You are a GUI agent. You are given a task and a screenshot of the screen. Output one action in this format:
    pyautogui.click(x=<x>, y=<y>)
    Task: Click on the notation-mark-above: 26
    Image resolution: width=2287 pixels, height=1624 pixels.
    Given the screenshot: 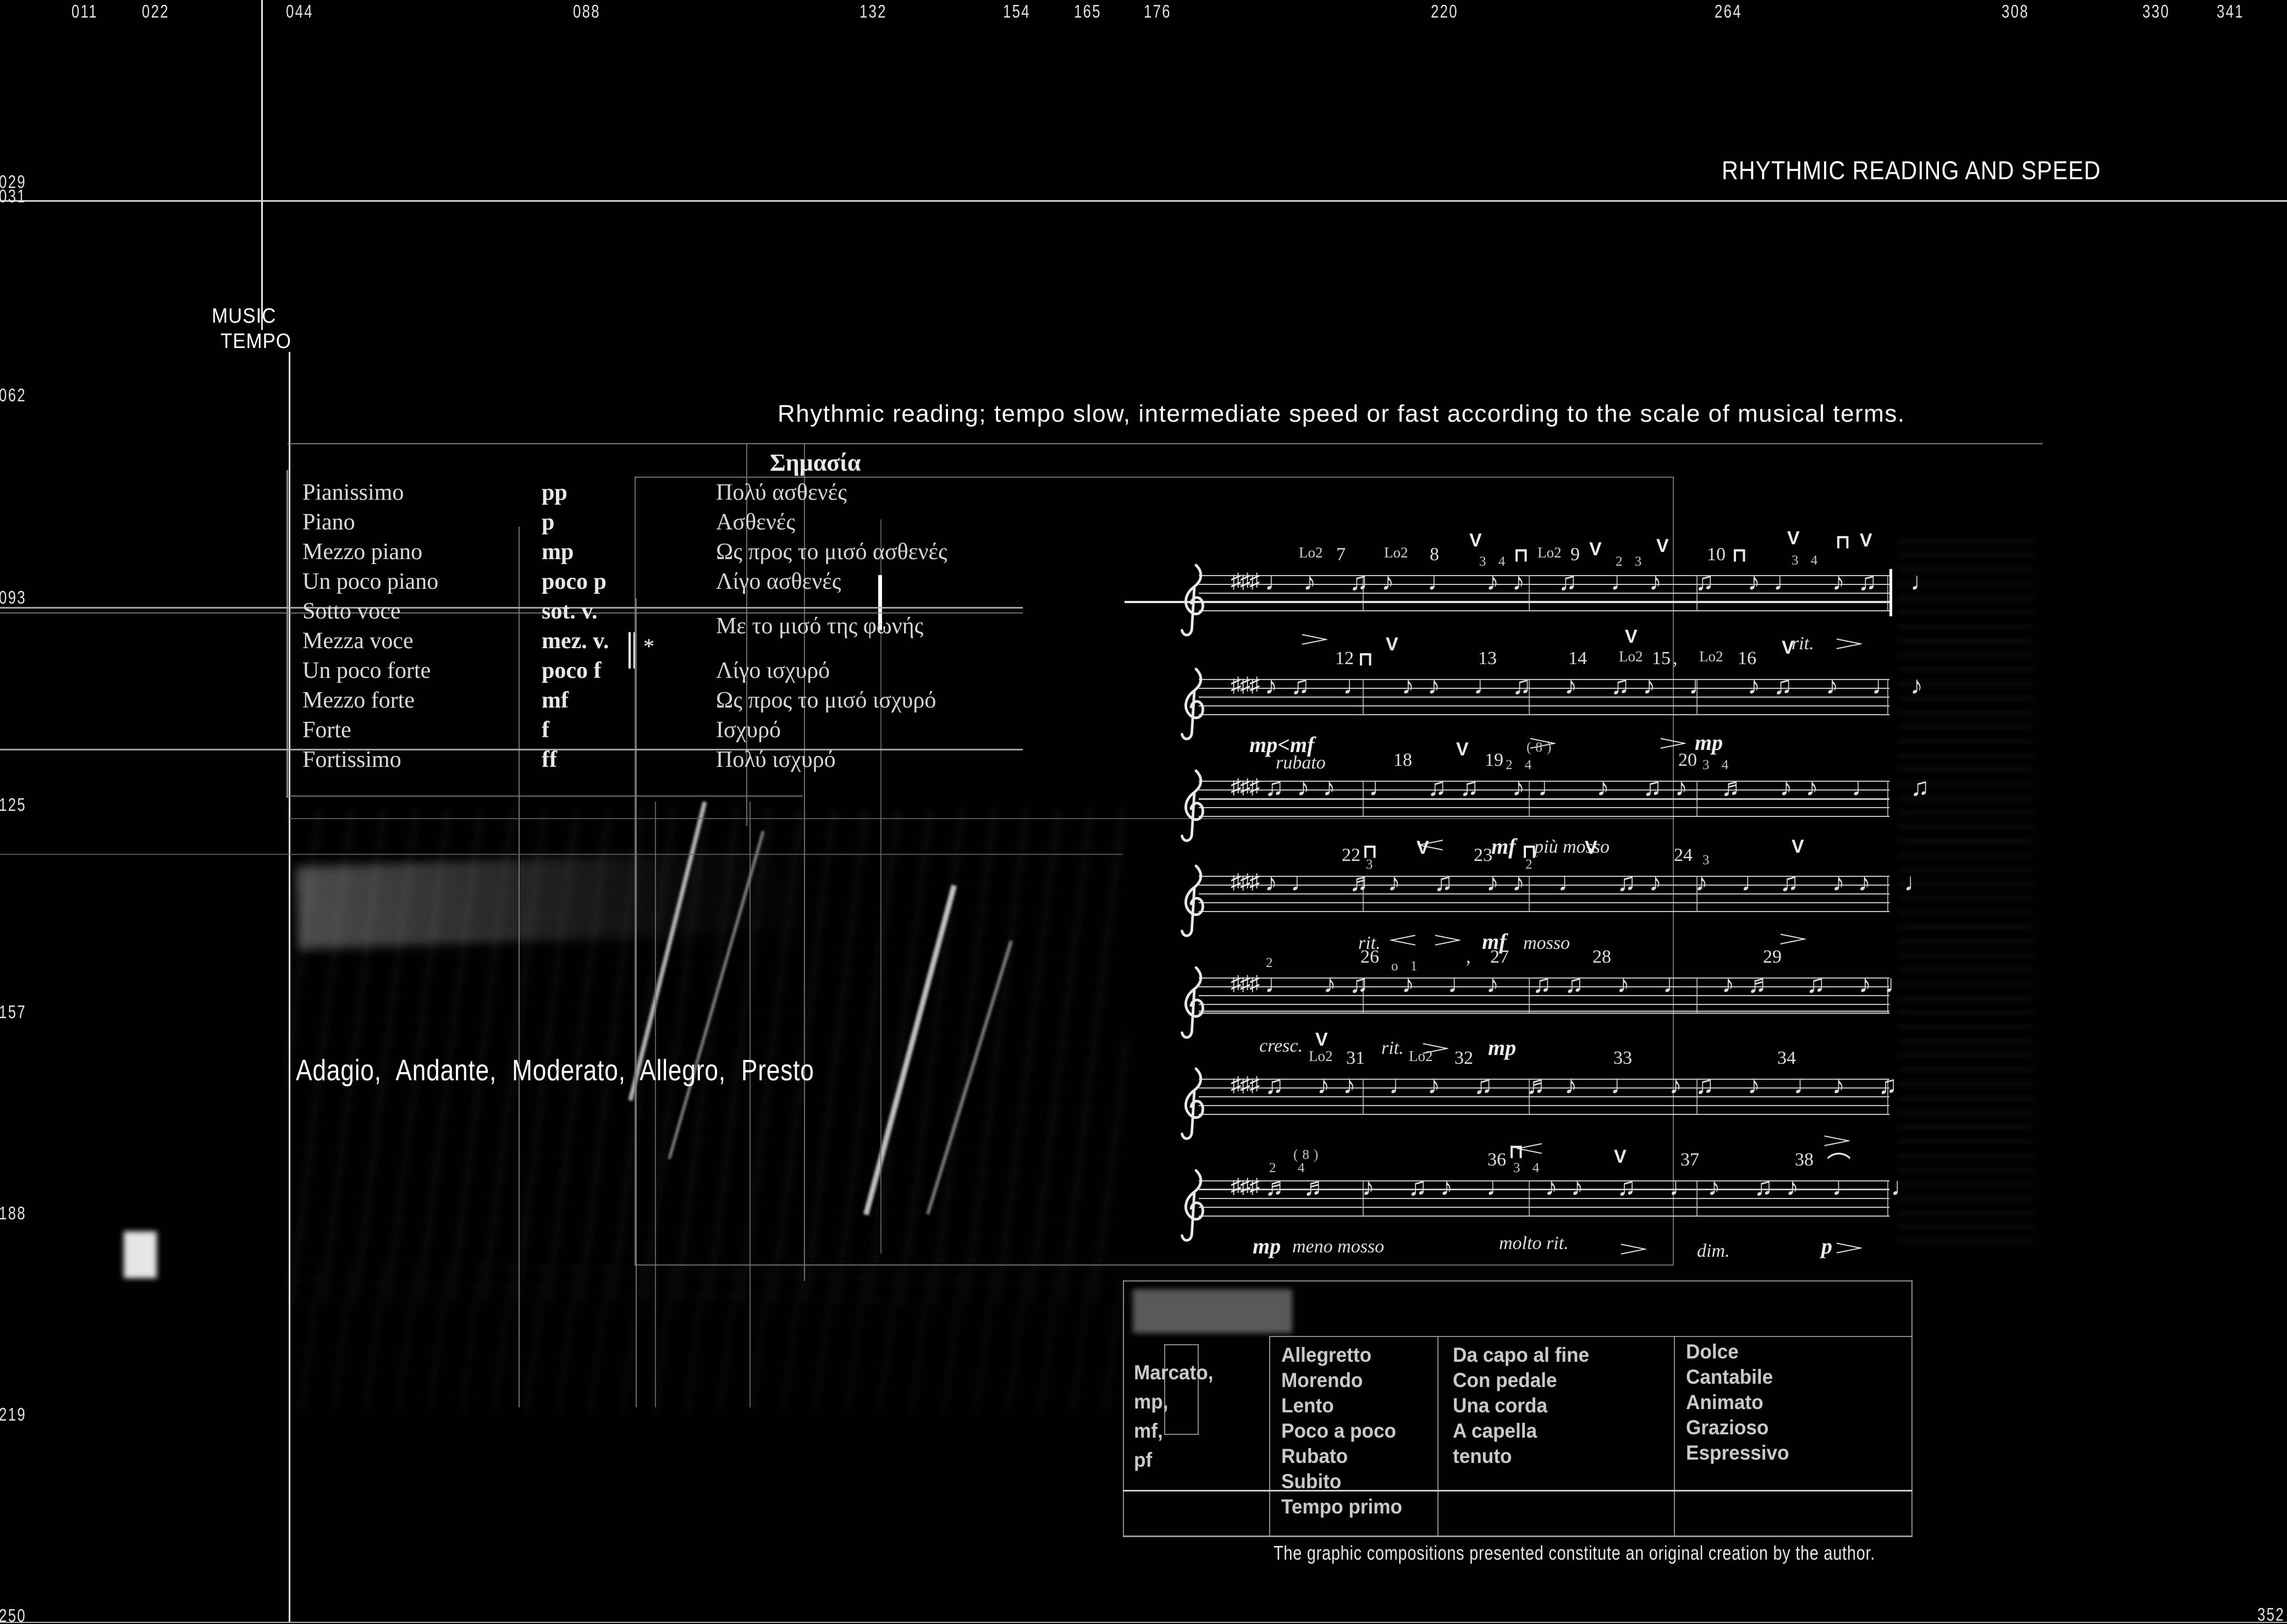 What is the action you would take?
    pyautogui.click(x=1369, y=957)
    